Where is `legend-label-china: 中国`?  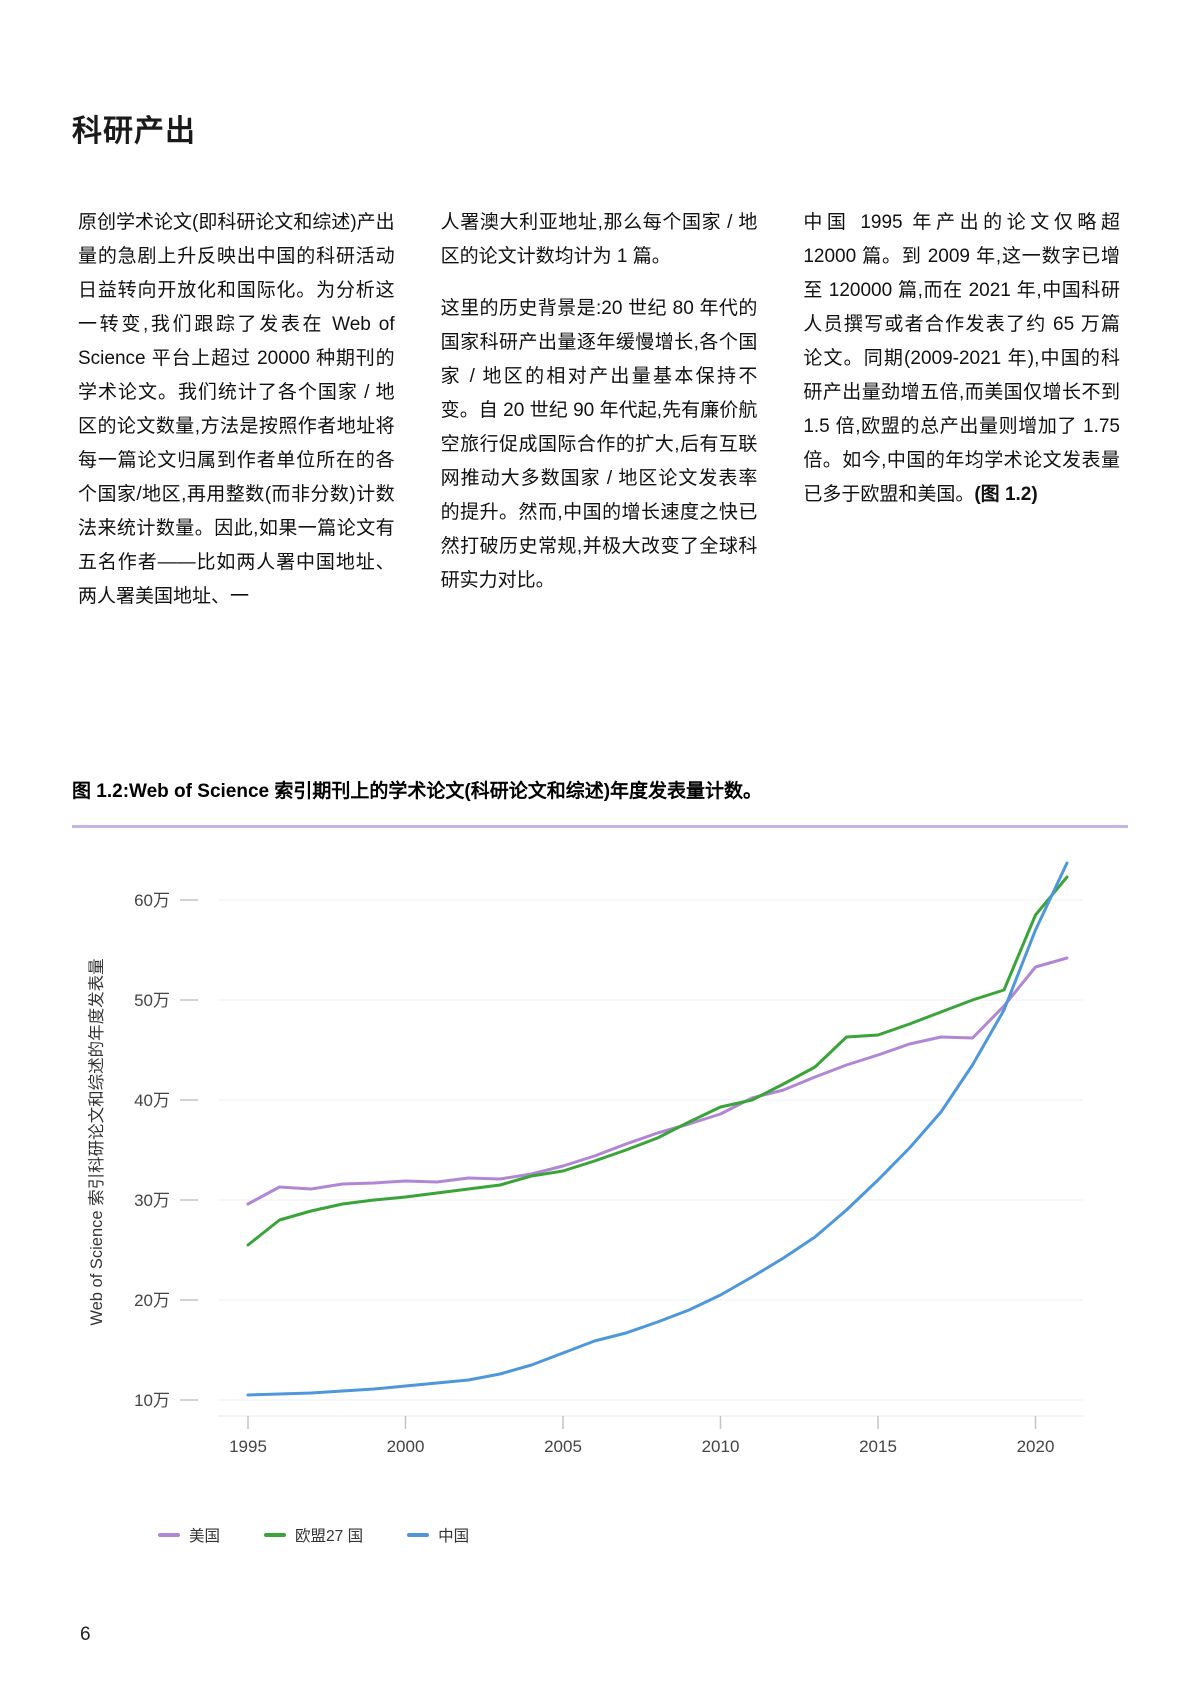 legend-label-china: 中国 is located at coordinates (454, 1536).